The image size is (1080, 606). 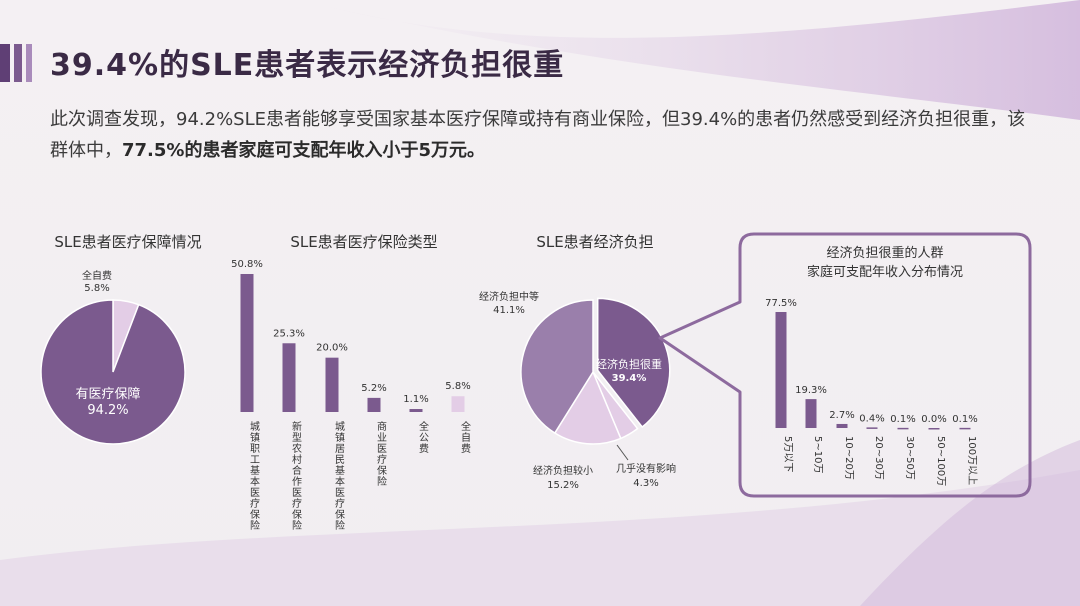 I want to click on insurance-bar-category-label: 城镇职工基本医疗保险, so click(x=255, y=476).